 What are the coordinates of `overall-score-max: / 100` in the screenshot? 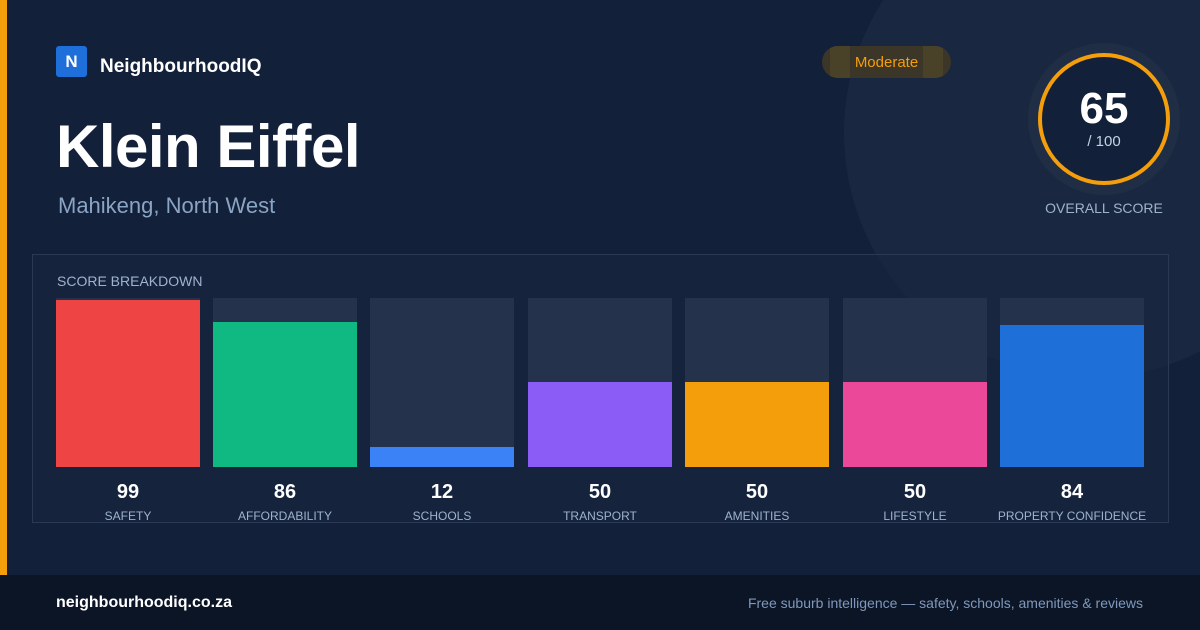 It's located at (1104, 141).